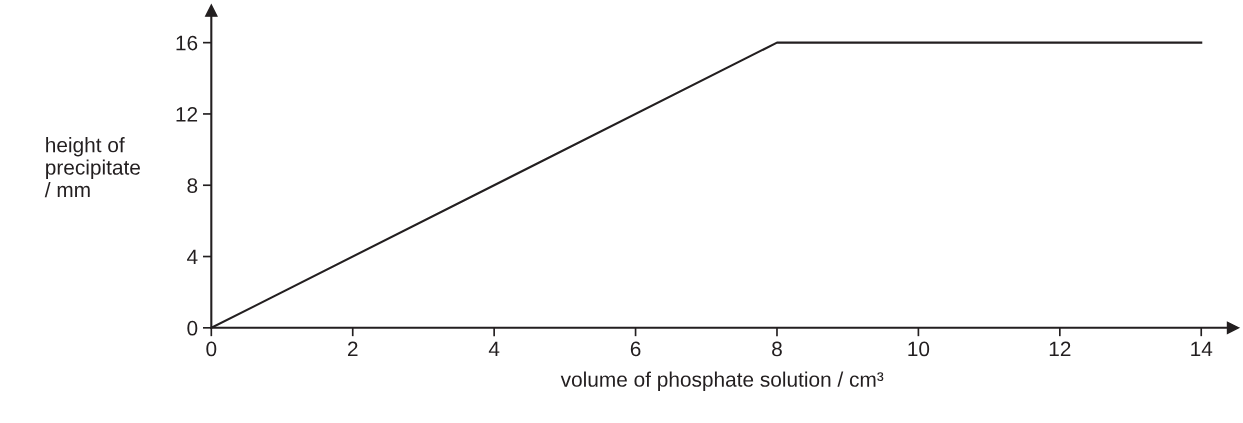 Image resolution: width=1243 pixels, height=423 pixels. What do you see at coordinates (192, 185) in the screenshot?
I see `y-tick-label: 8` at bounding box center [192, 185].